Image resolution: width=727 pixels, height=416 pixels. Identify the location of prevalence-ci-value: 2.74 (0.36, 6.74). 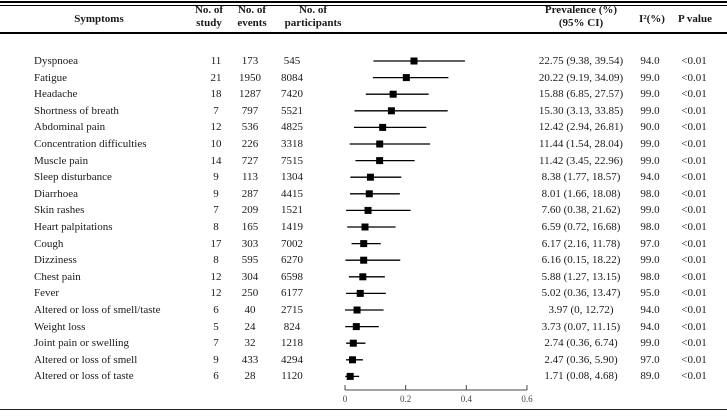
(581, 343).